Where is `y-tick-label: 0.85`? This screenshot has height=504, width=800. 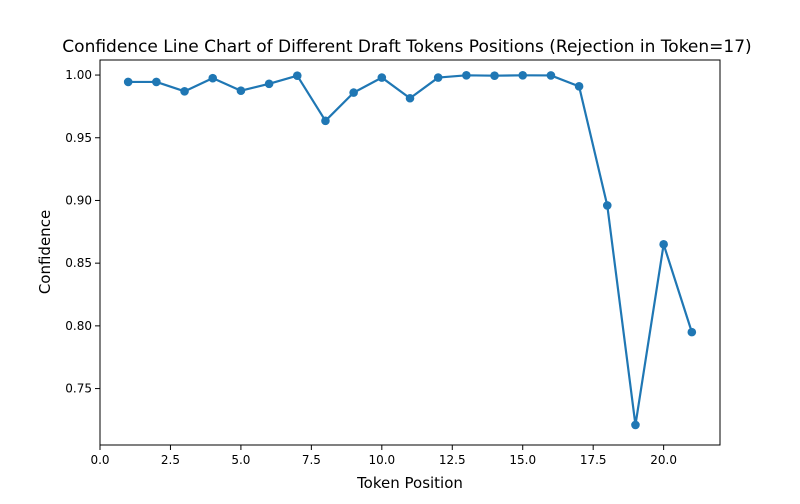
y-tick-label: 0.85 is located at coordinates (78, 263).